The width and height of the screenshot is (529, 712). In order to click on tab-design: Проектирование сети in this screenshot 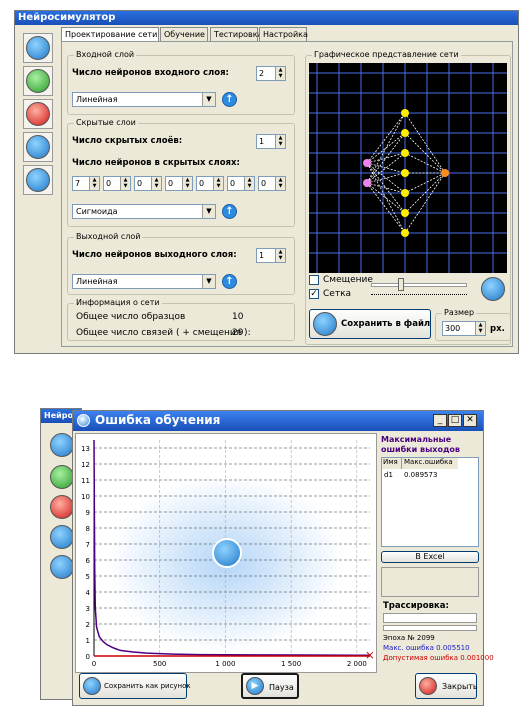, I will do `click(110, 34)`.